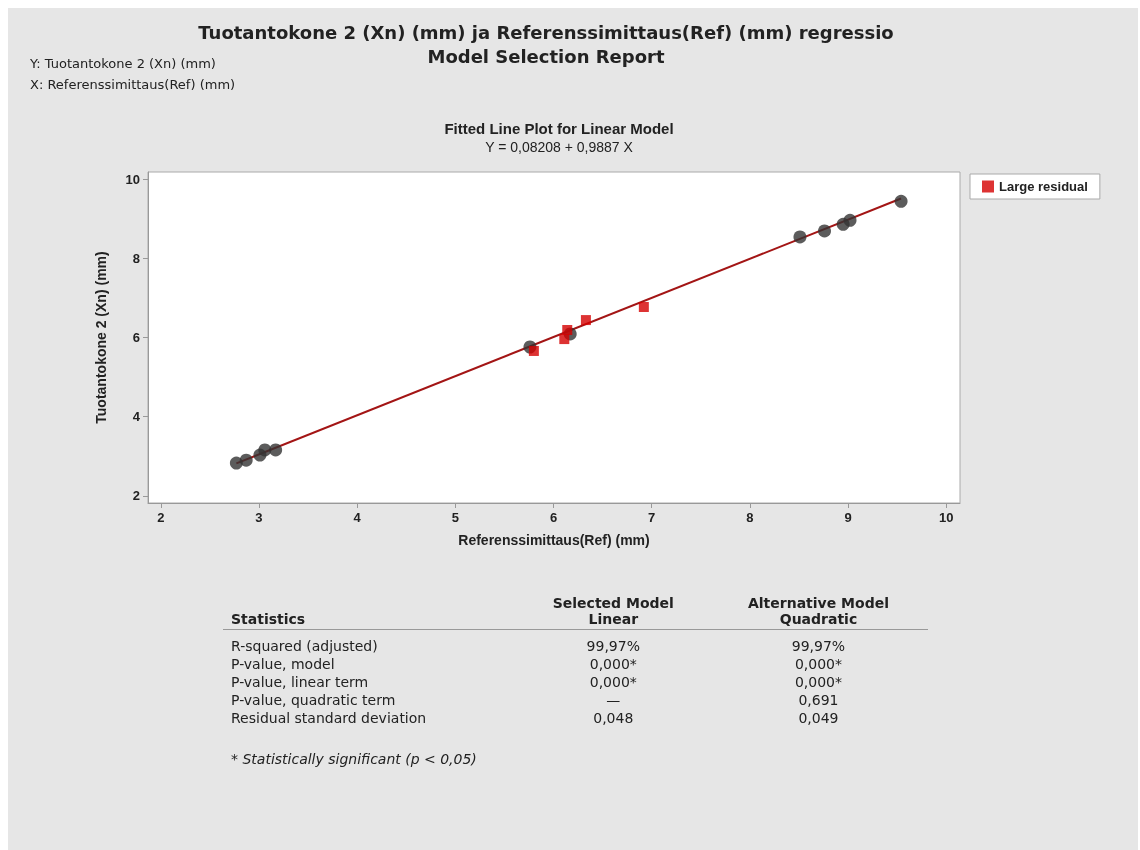 The width and height of the screenshot is (1140, 850). What do you see at coordinates (133, 84) in the screenshot?
I see `text: X: Referenssimittaus(Ref) (mm)` at bounding box center [133, 84].